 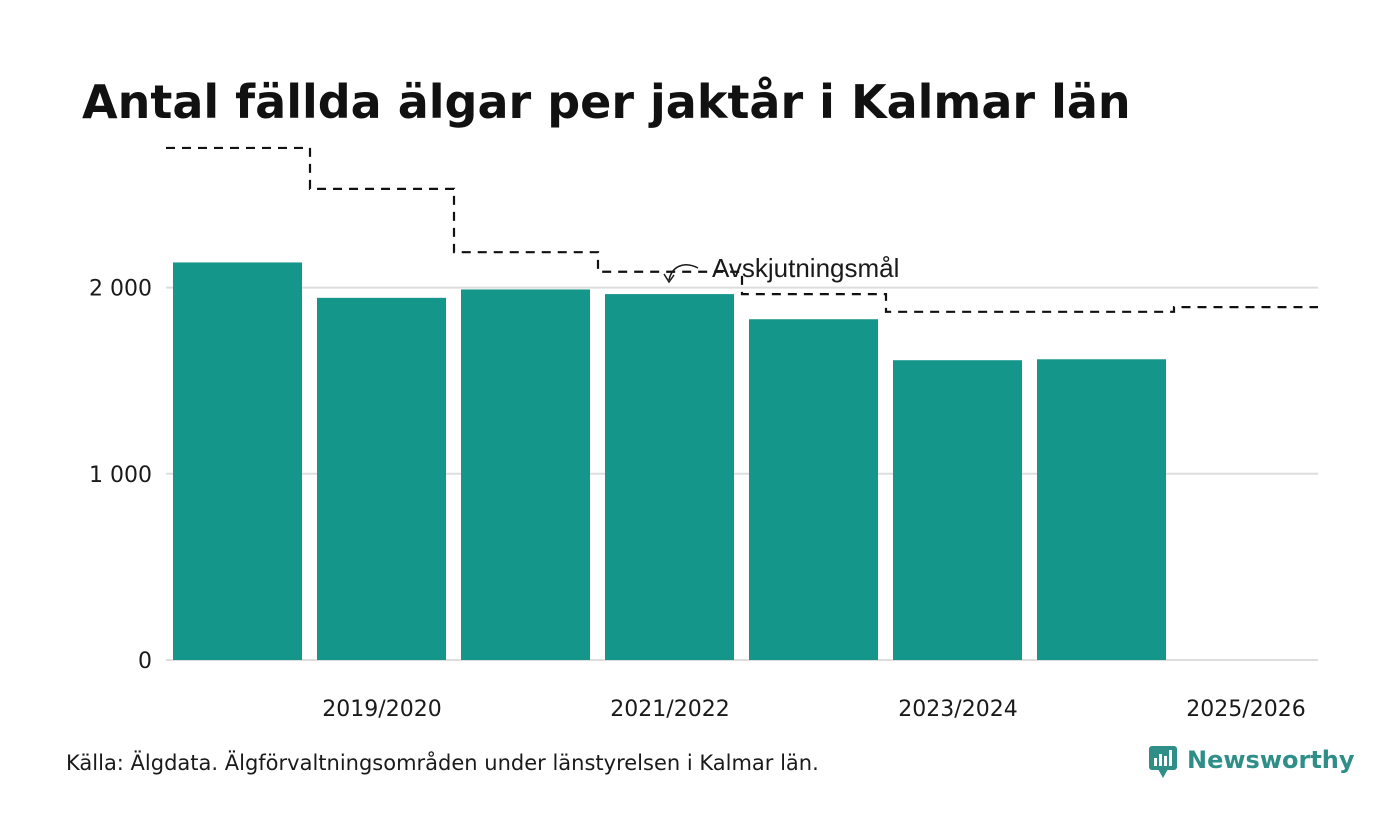 I want to click on x-tick-label: 2023/2024, so click(x=957, y=709).